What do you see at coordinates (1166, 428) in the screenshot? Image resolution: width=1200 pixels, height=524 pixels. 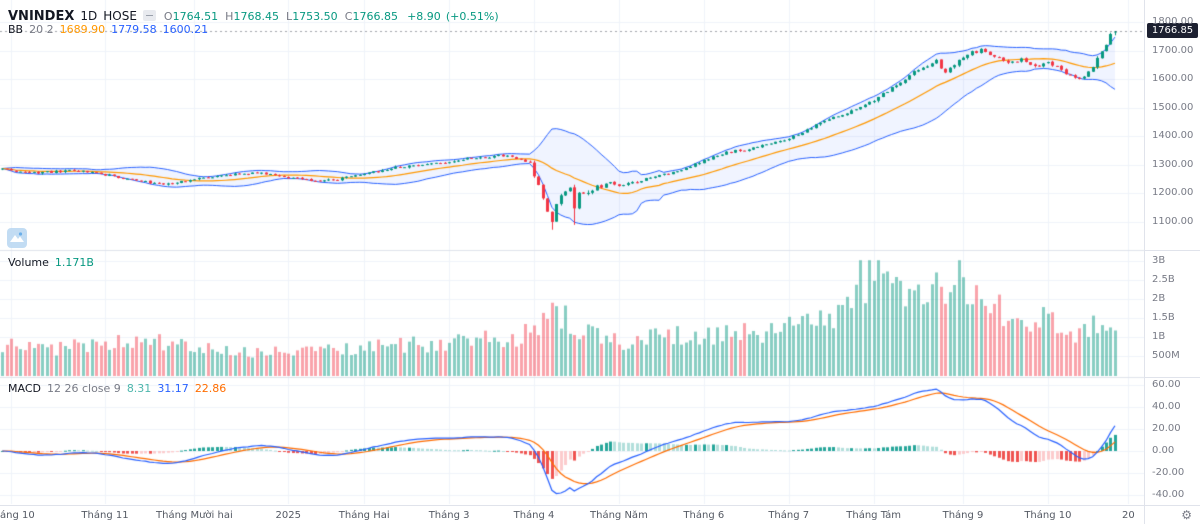 I see `macd-tick-label: 20.00` at bounding box center [1166, 428].